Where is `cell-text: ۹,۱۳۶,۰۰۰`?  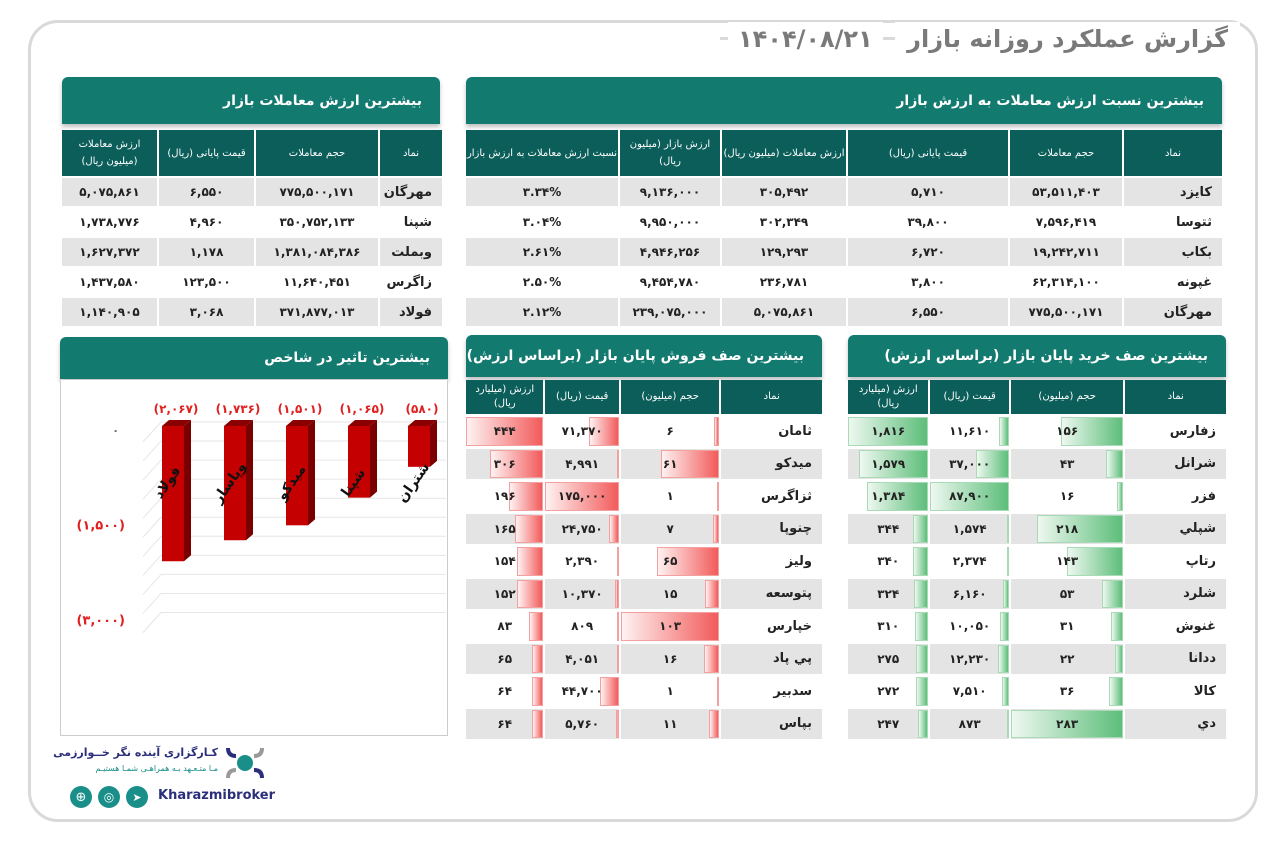 cell-text: ۹,۱۳۶,۰۰۰ is located at coordinates (670, 192).